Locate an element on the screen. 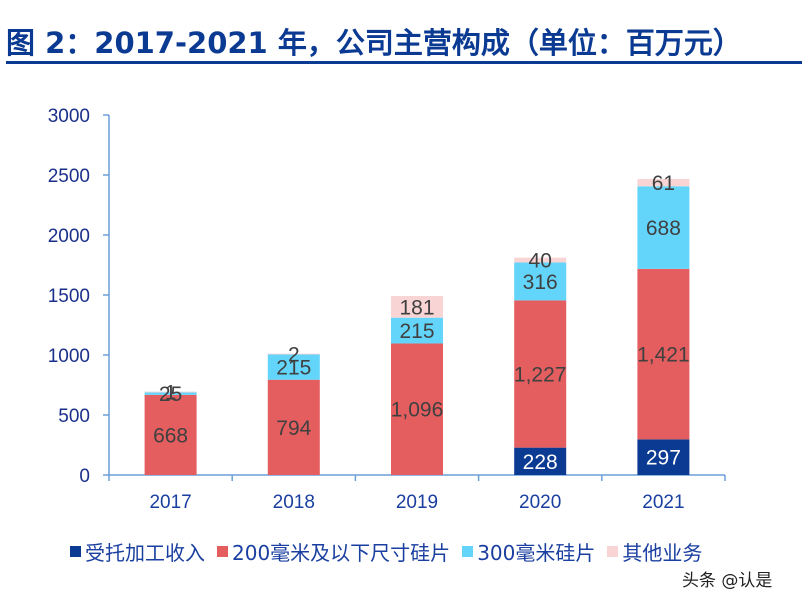  legend-swatch-other is located at coordinates (613, 551).